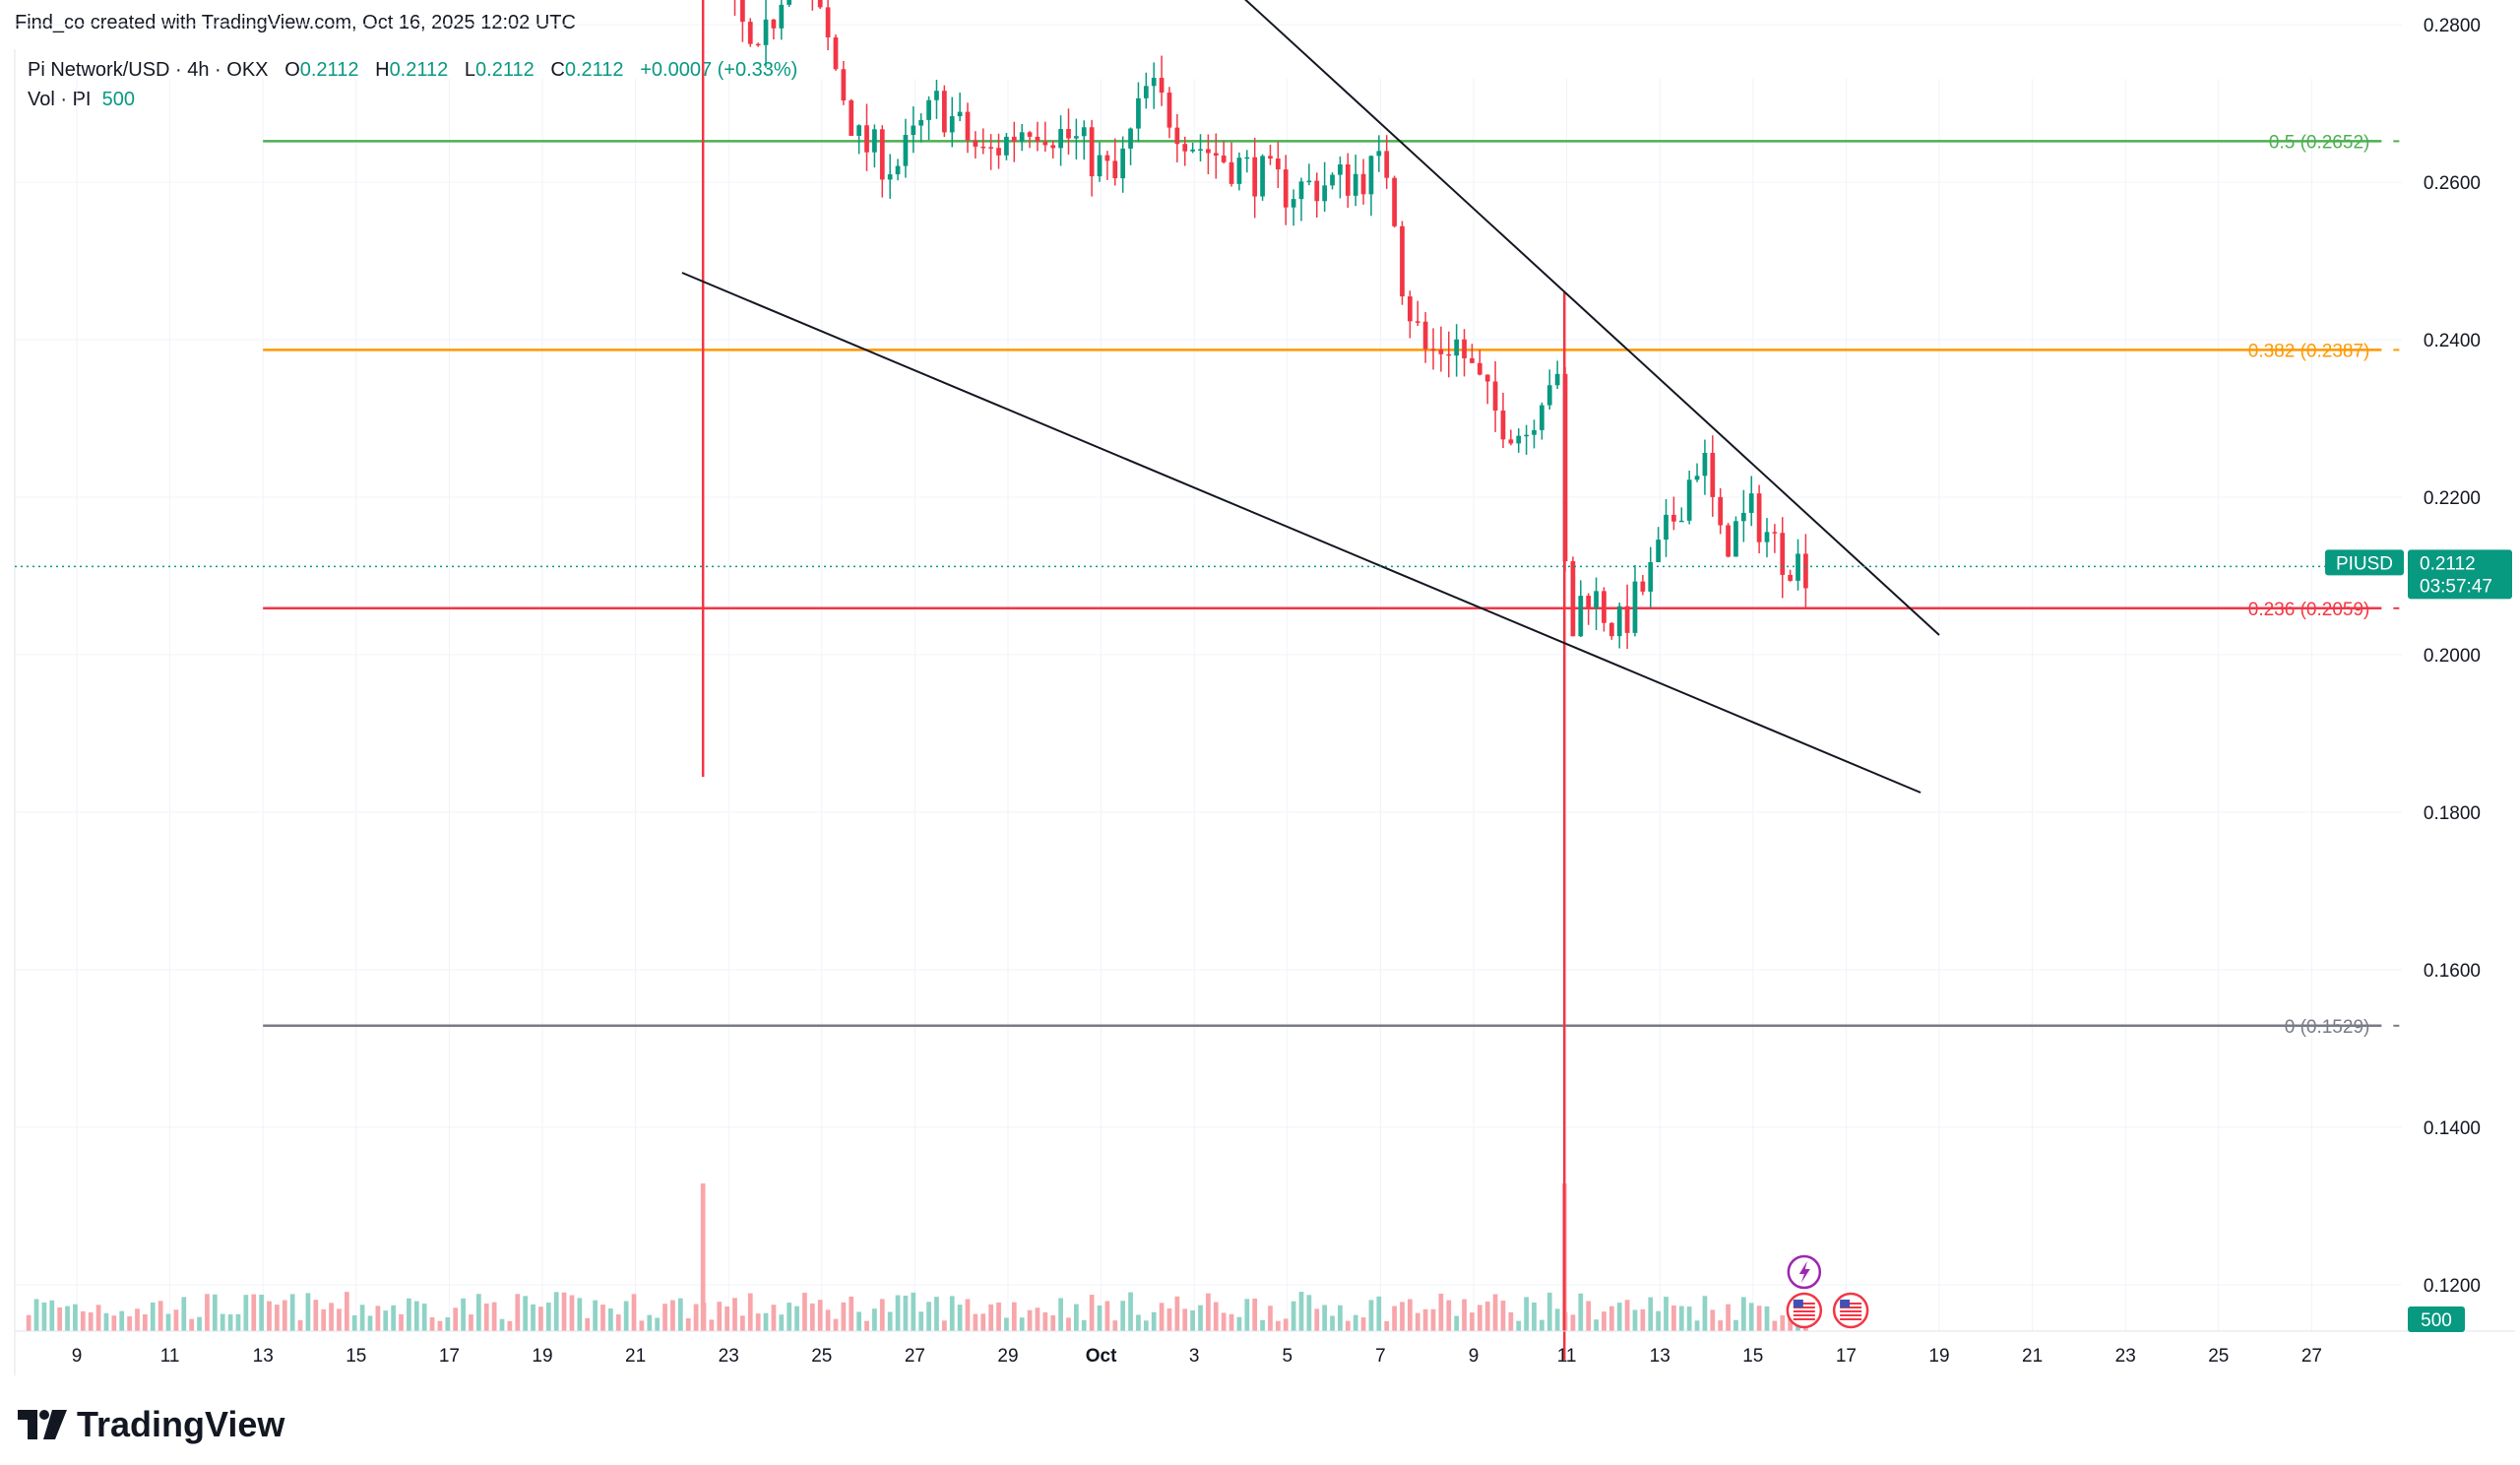  I want to click on x-tick-label: 27, so click(915, 1356).